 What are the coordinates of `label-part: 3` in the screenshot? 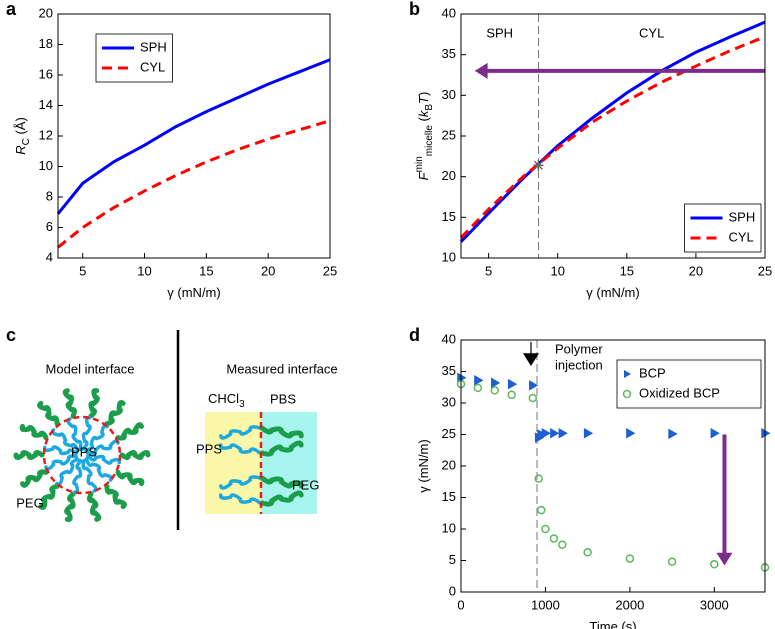 It's located at (242, 404).